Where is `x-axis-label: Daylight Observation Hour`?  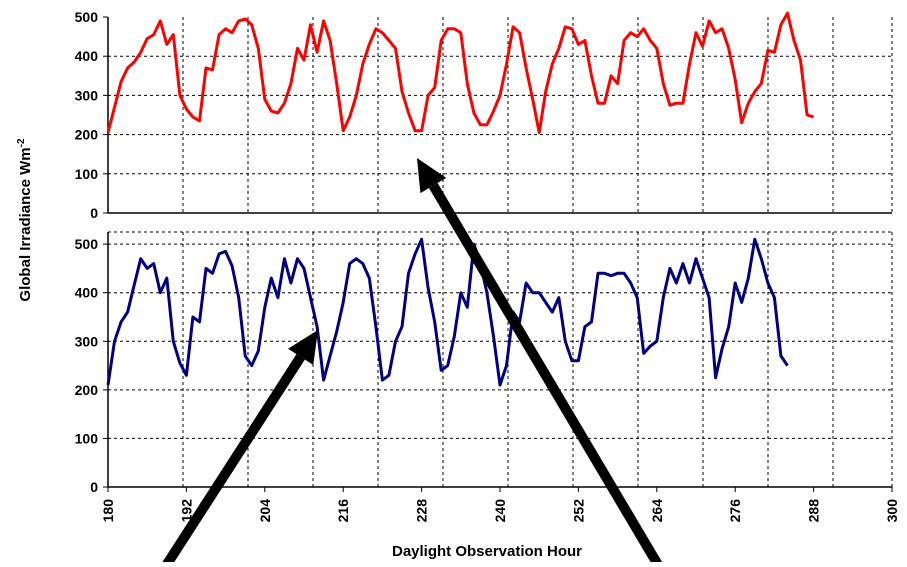
x-axis-label: Daylight Observation Hour is located at coordinates (487, 551).